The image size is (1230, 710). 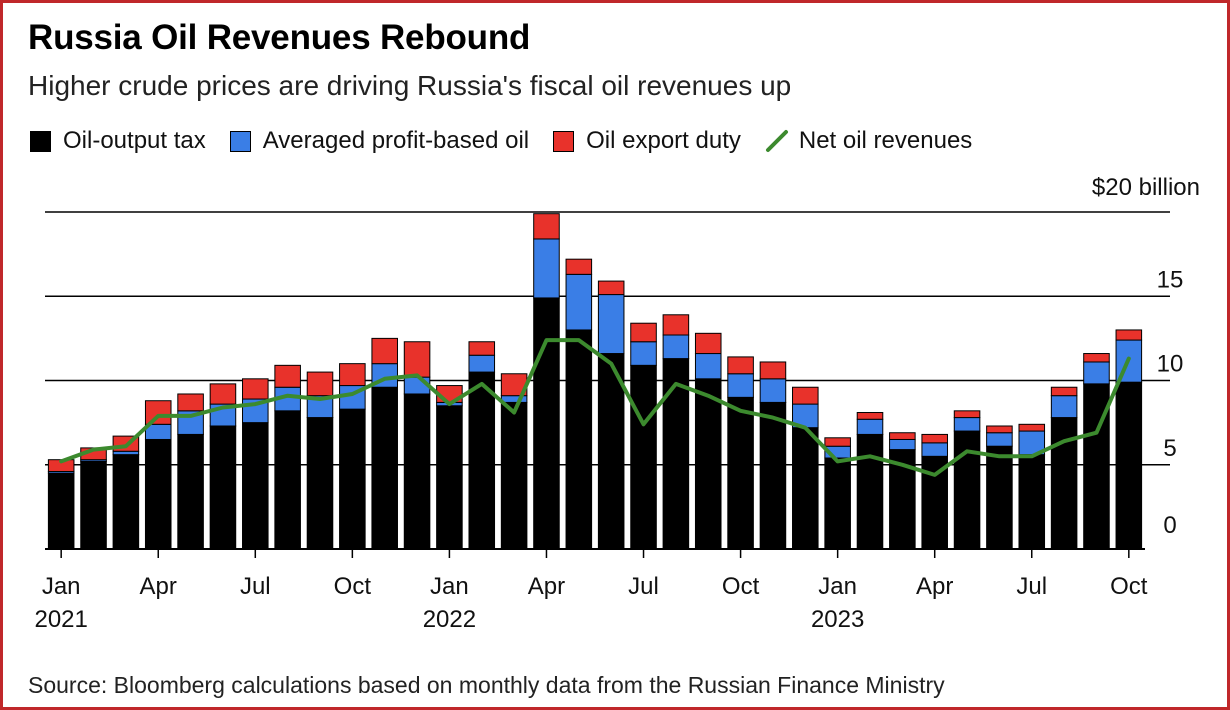 I want to click on legend-swatch-export-duty, so click(x=564, y=141).